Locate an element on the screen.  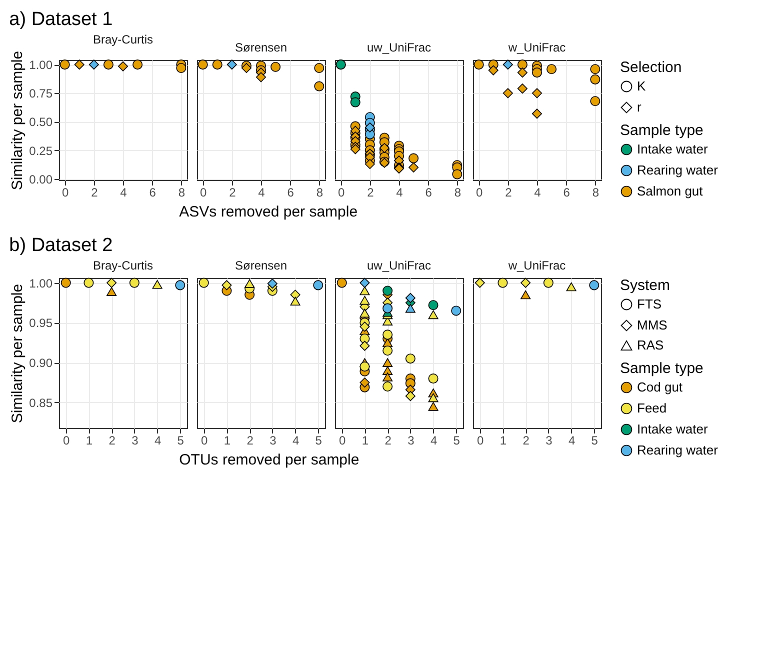
legend-label: Rearing water is located at coordinates (678, 170).